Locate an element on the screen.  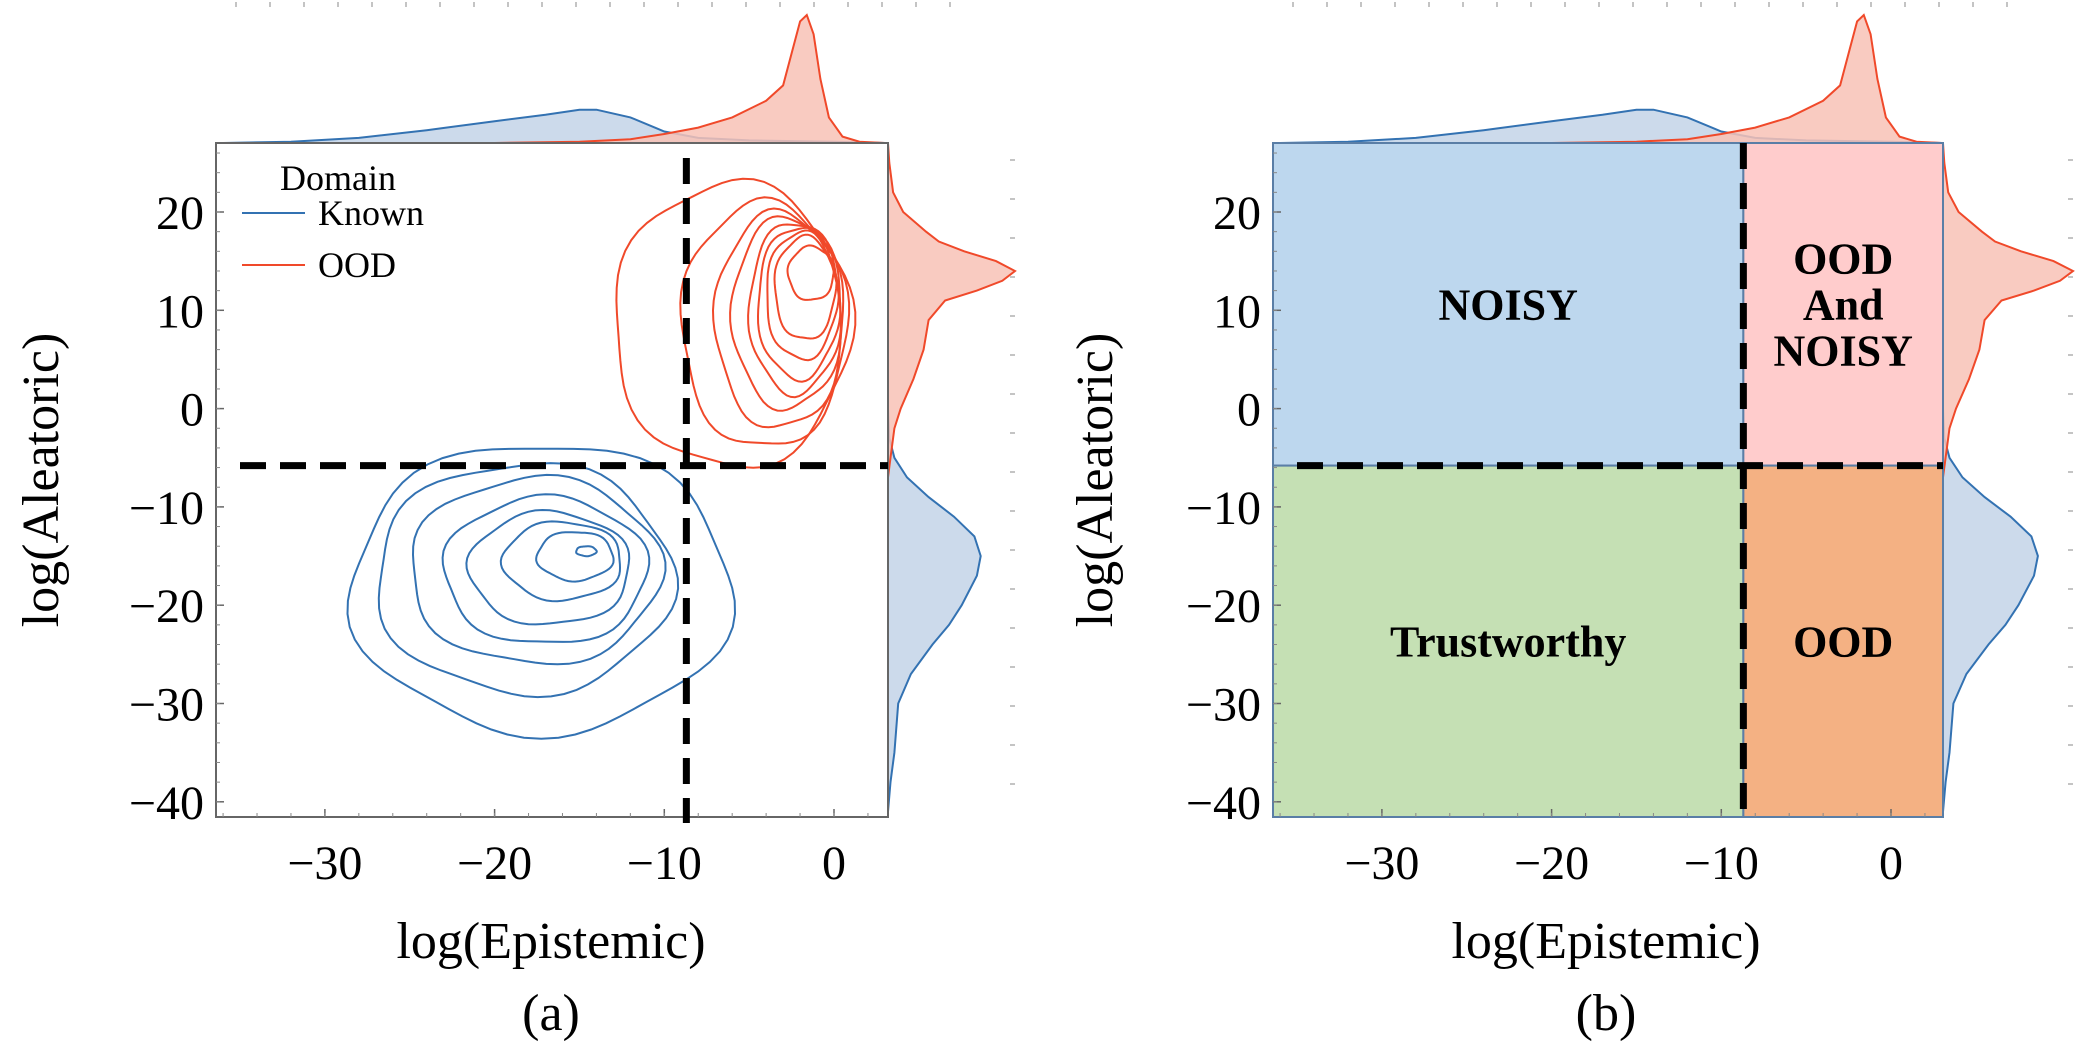
region-label-ood-and-noisy: And is located at coordinates (1843, 304).